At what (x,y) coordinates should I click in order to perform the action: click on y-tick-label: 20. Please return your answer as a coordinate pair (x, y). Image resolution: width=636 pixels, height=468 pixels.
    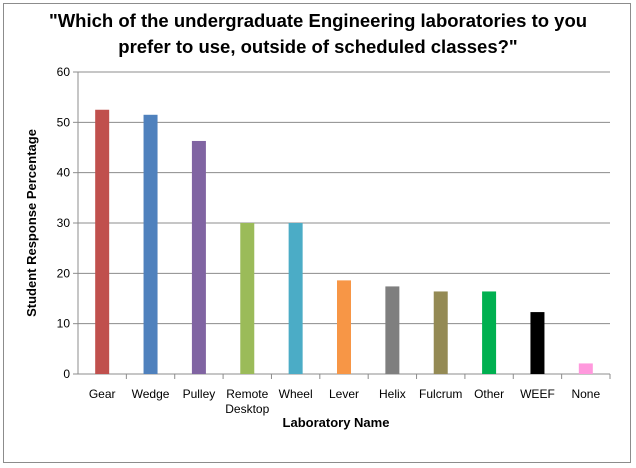
    Looking at the image, I should click on (64, 273).